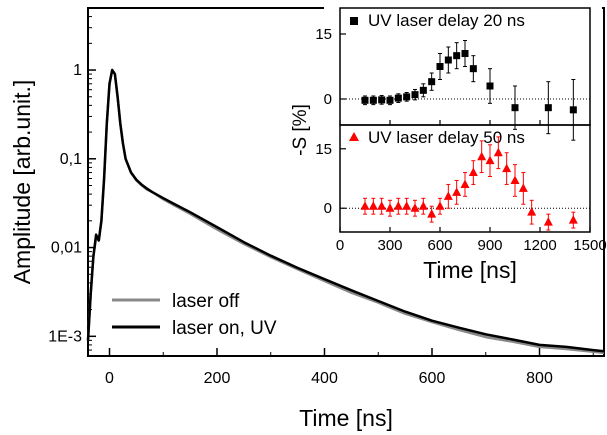 The image size is (607, 435). What do you see at coordinates (194, 315) in the screenshot?
I see `main-legend: laser off laser on, UV` at bounding box center [194, 315].